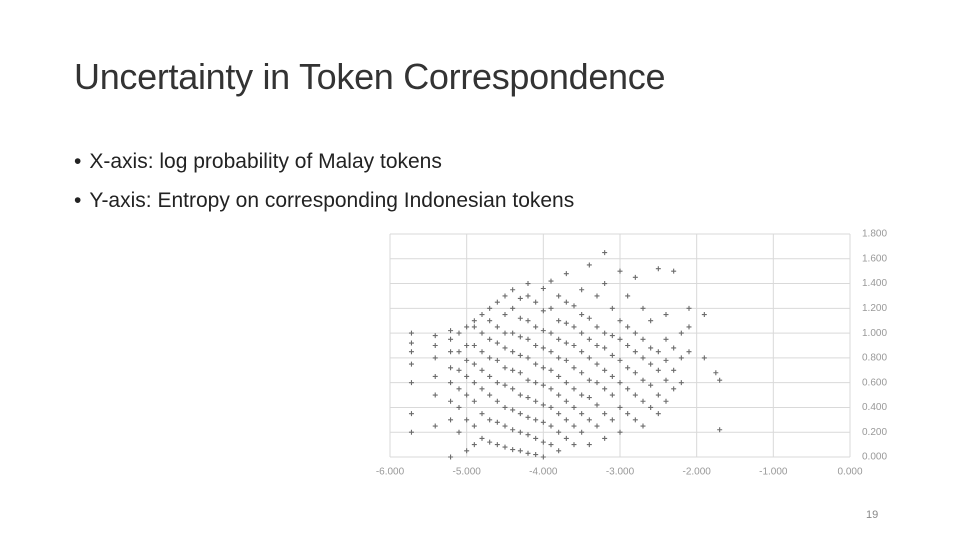 This screenshot has height=540, width=960. I want to click on x-tick-label: -3.000, so click(620, 472).